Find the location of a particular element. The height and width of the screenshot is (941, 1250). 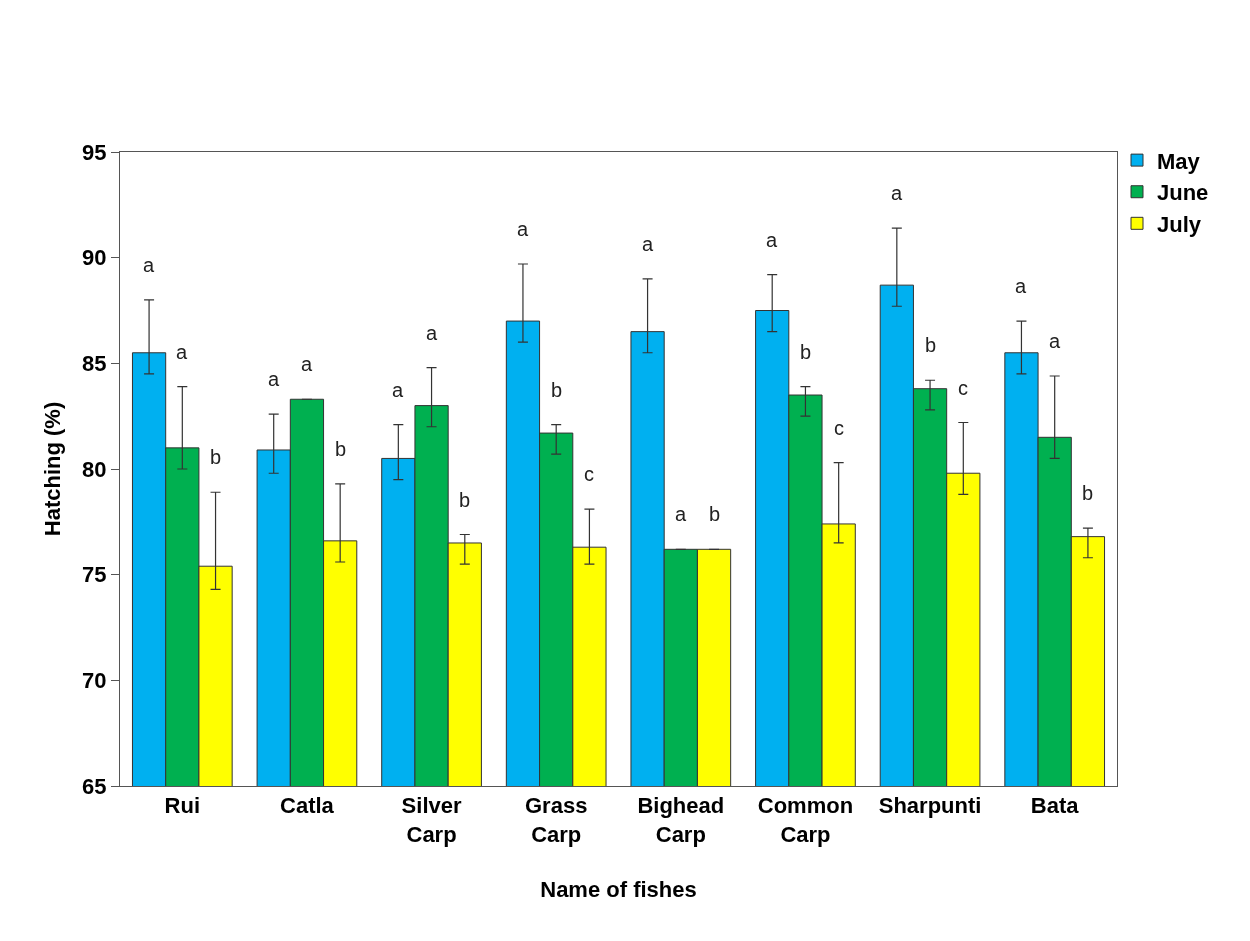

y-tick-label: 75 is located at coordinates (94, 575).